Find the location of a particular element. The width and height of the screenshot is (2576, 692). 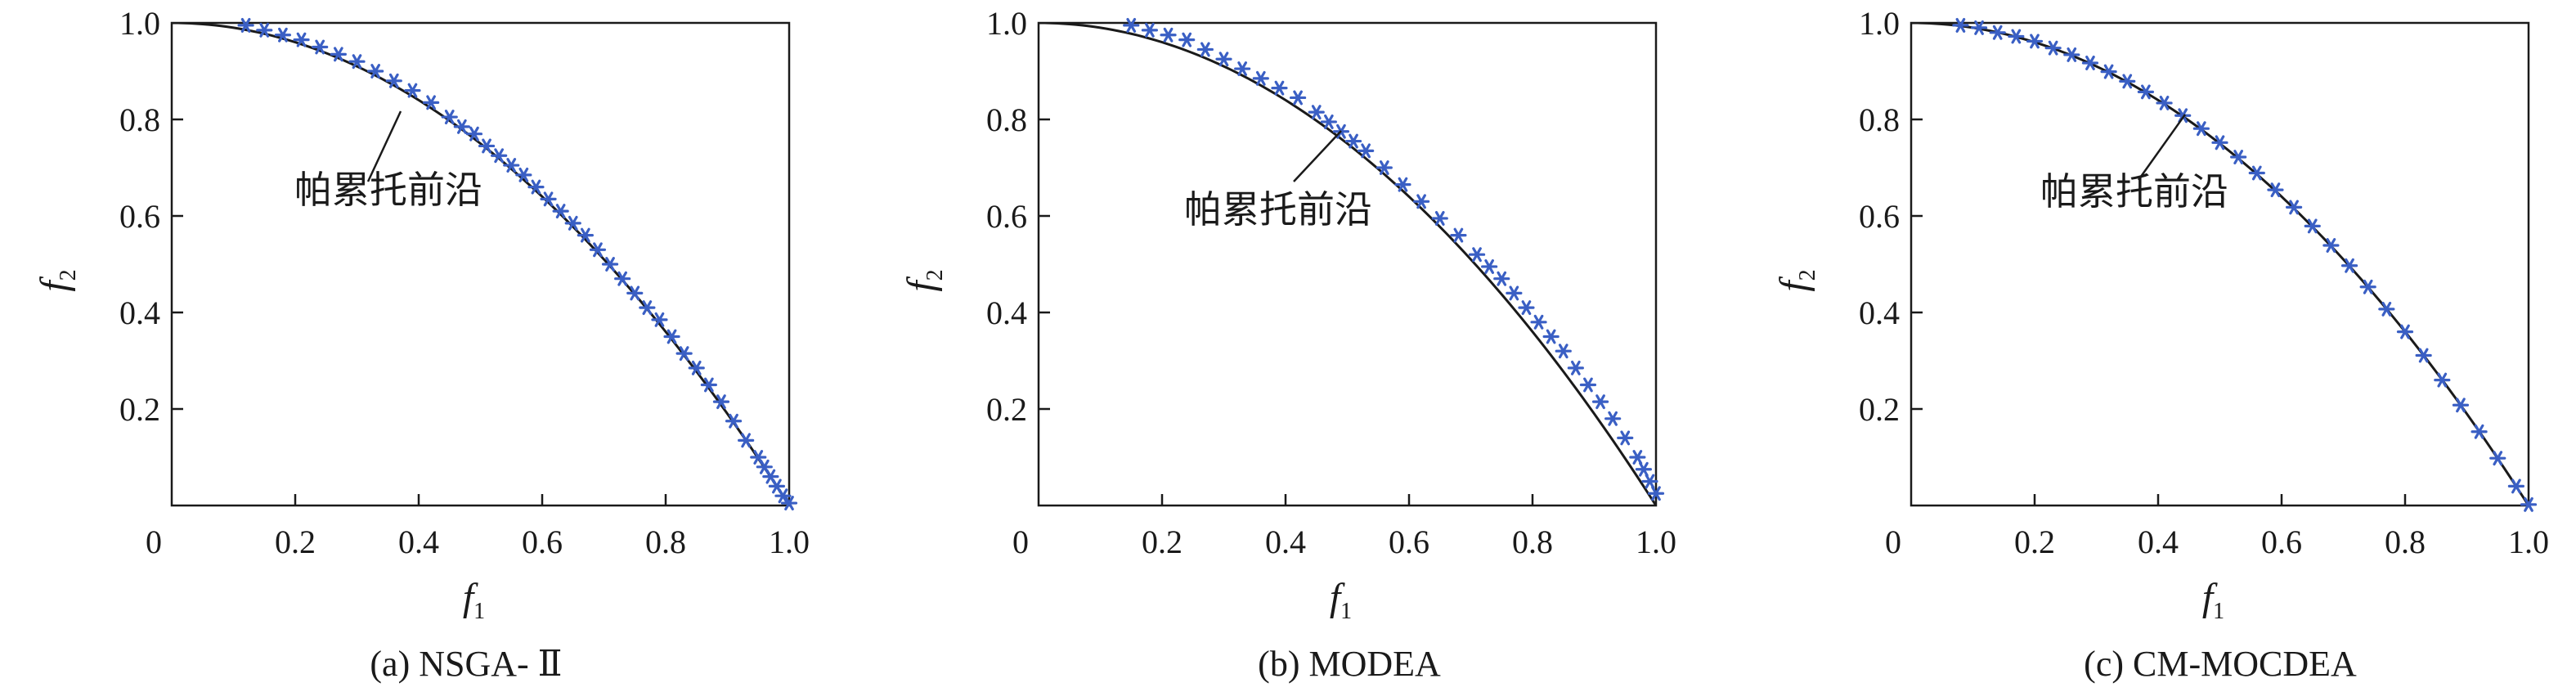

x-tick-label: 1.0 is located at coordinates (789, 541).